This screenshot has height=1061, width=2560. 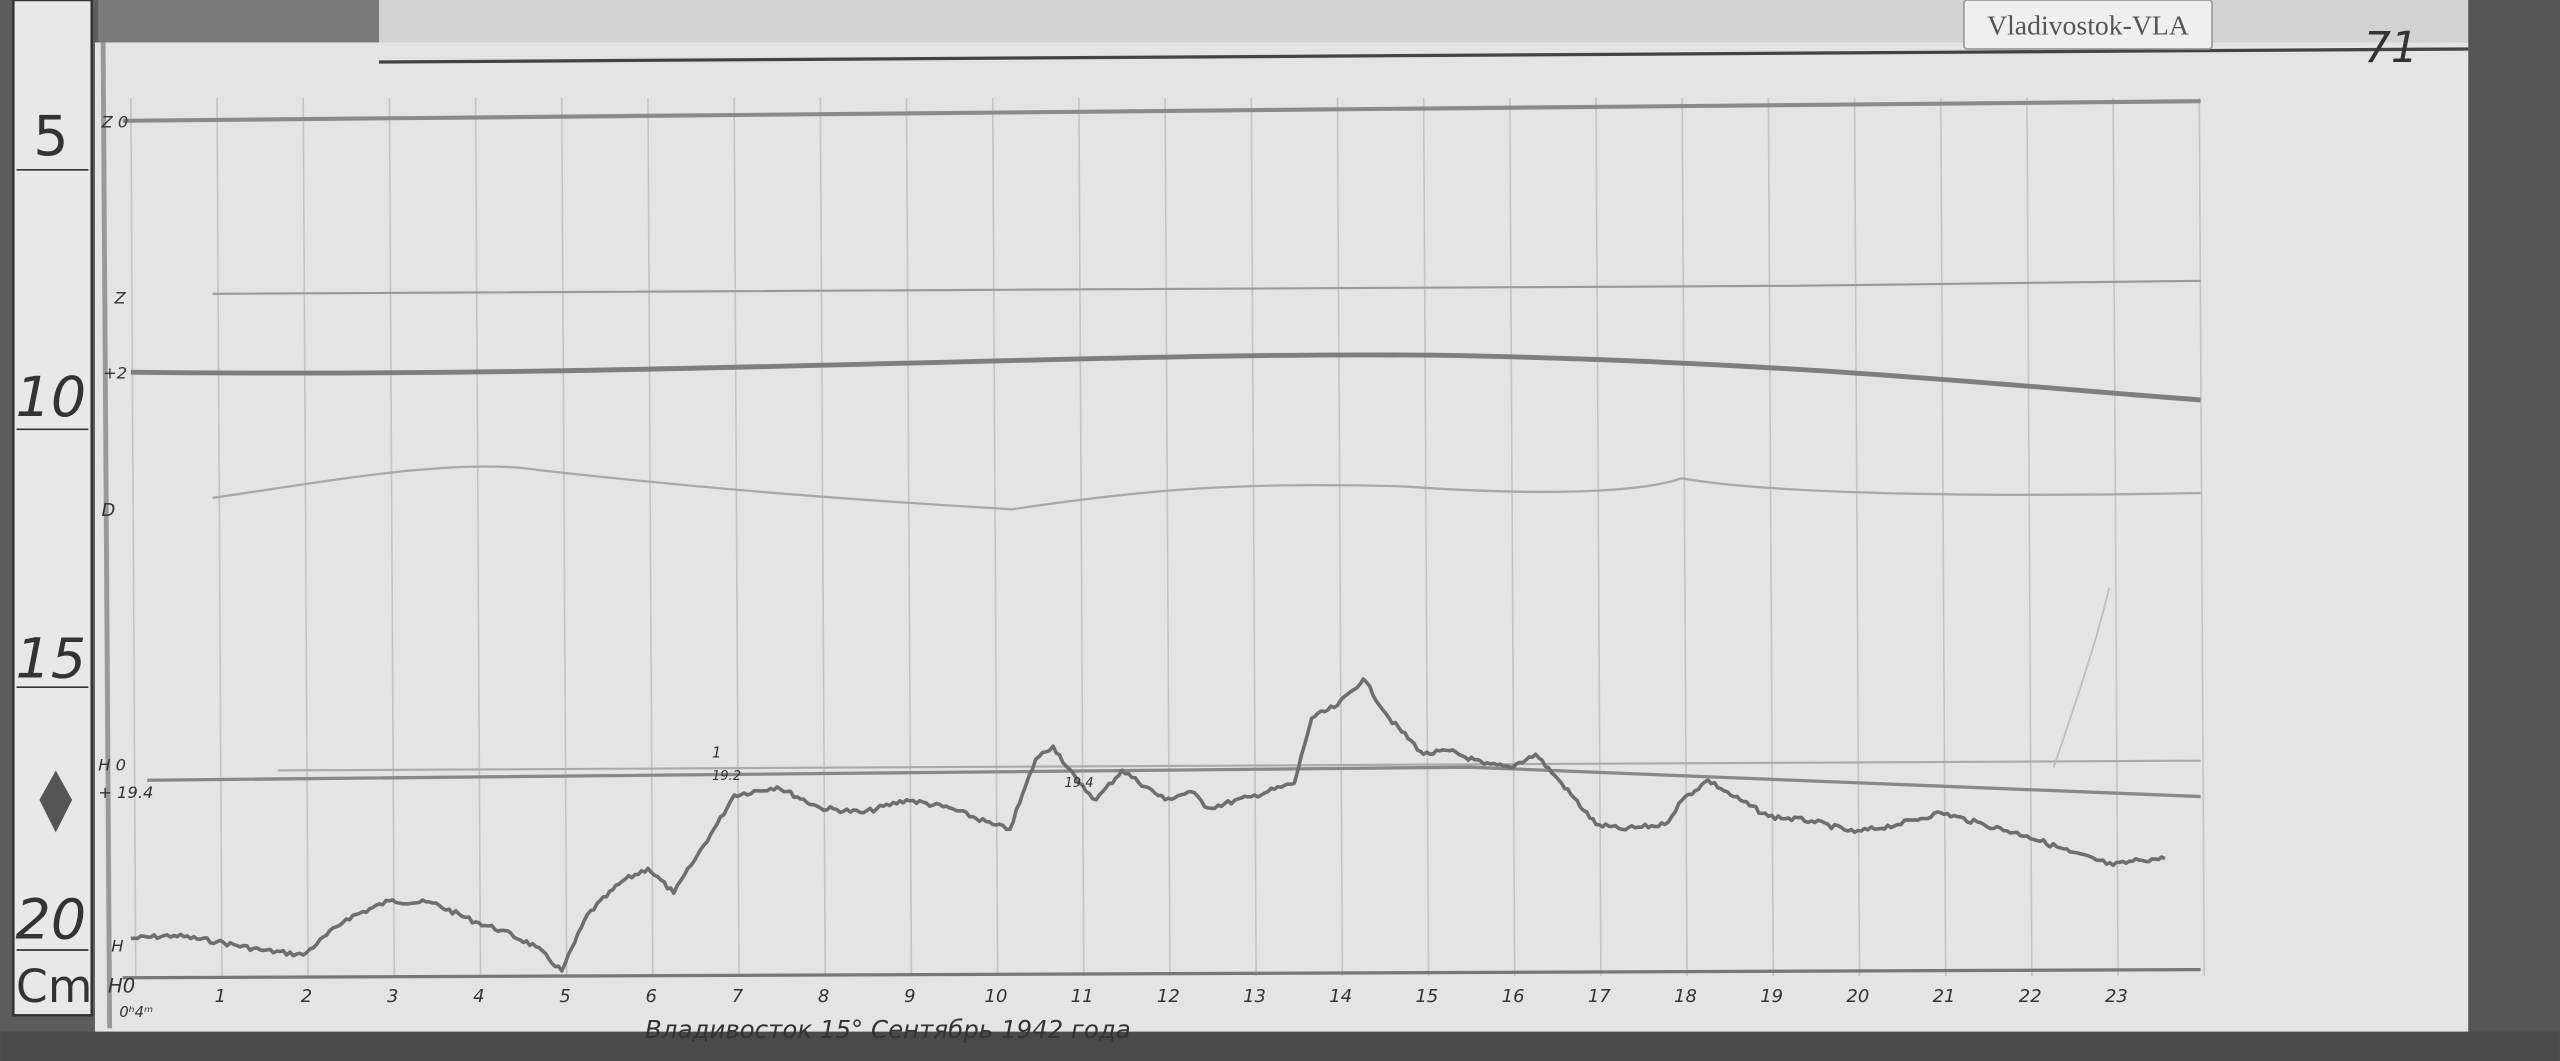 I want to click on annotation-mark: 1, so click(x=716, y=752).